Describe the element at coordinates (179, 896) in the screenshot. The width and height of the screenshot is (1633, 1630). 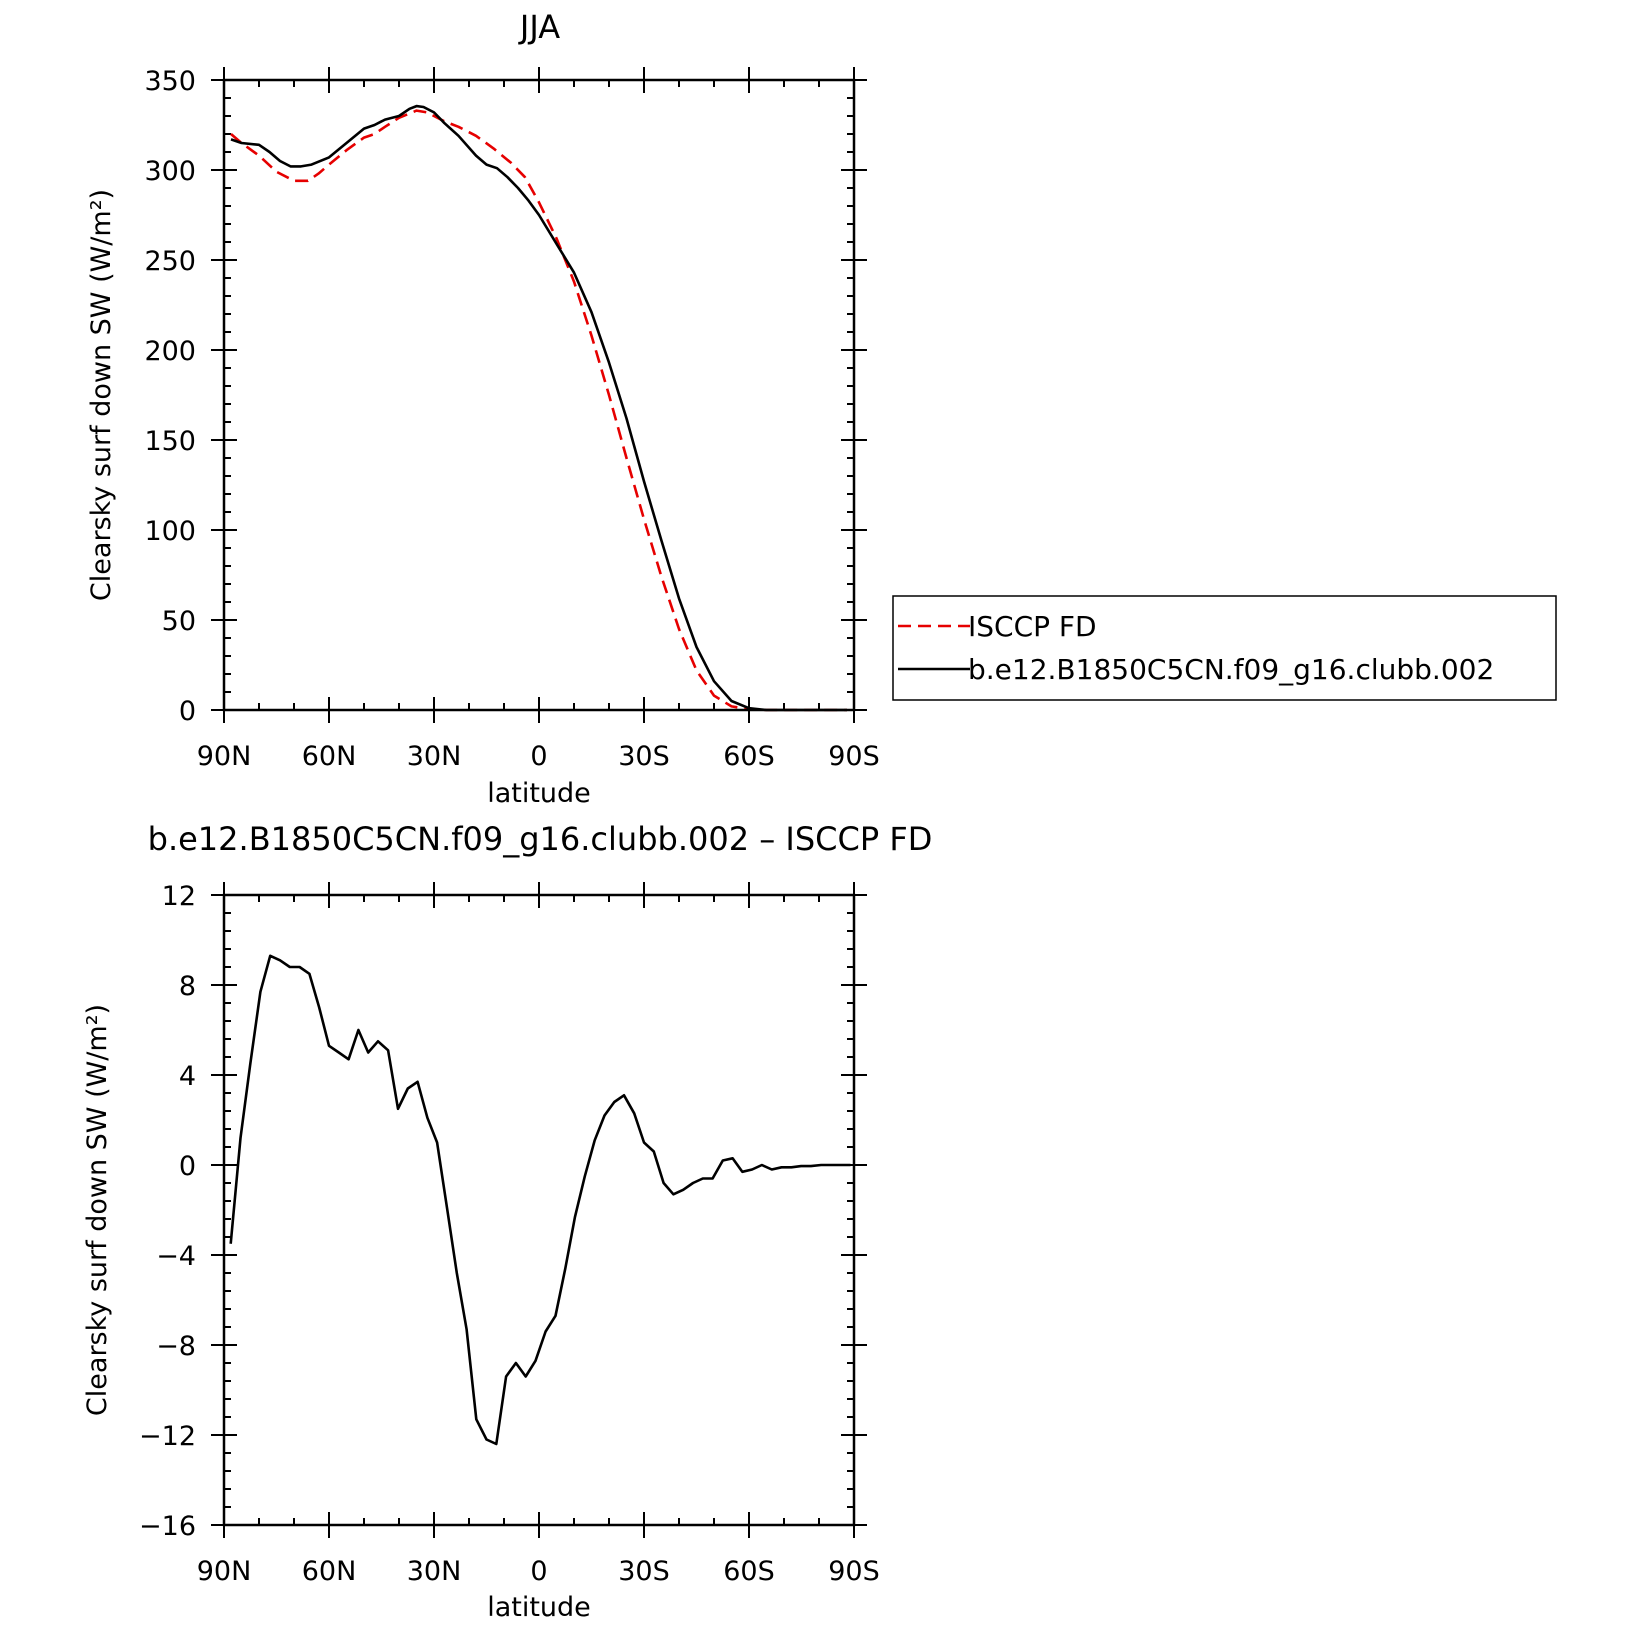
I see `bottom-ytick-label: 12` at that location.